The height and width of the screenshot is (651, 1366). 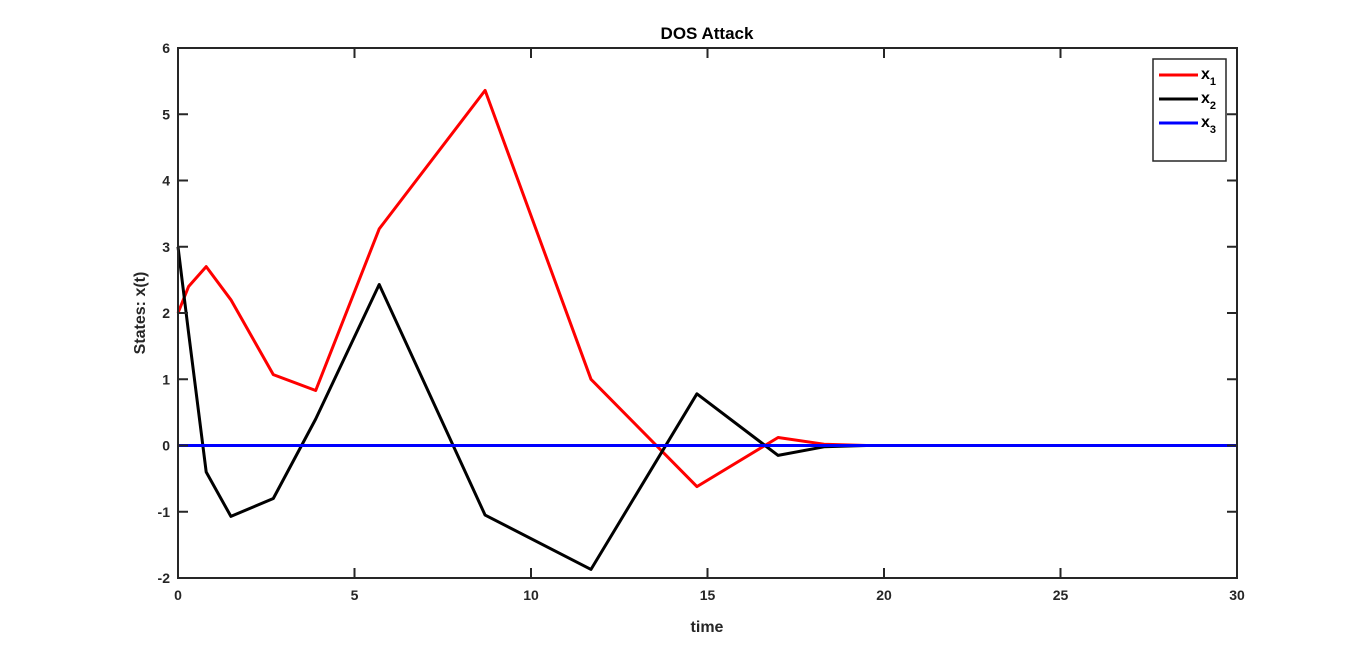 I want to click on y-tick-label: 1, so click(x=166, y=379).